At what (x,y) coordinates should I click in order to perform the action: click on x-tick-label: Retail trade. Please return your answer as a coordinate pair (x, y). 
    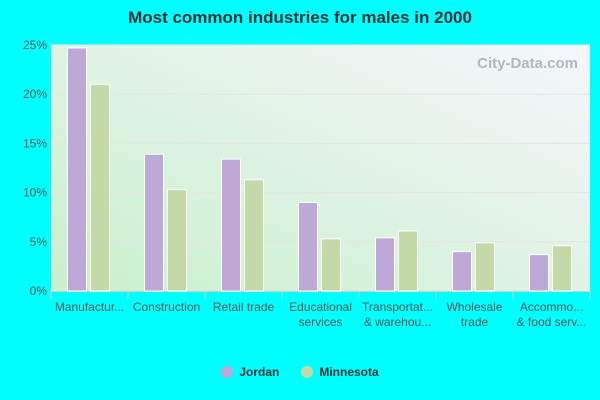
    Looking at the image, I should click on (244, 307).